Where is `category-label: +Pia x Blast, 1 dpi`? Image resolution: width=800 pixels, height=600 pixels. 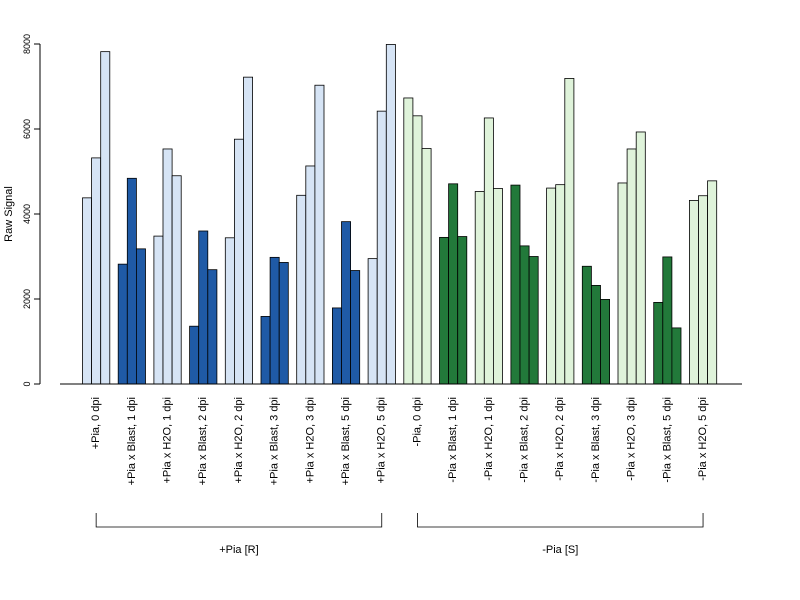
category-label: +Pia x Blast, 1 dpi is located at coordinates (132, 441).